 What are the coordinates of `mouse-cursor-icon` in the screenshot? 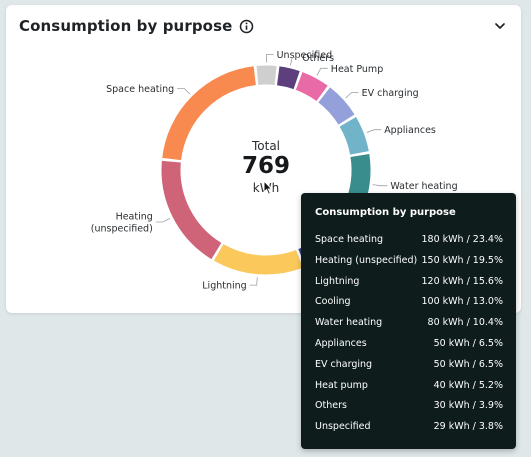 It's located at (268, 187).